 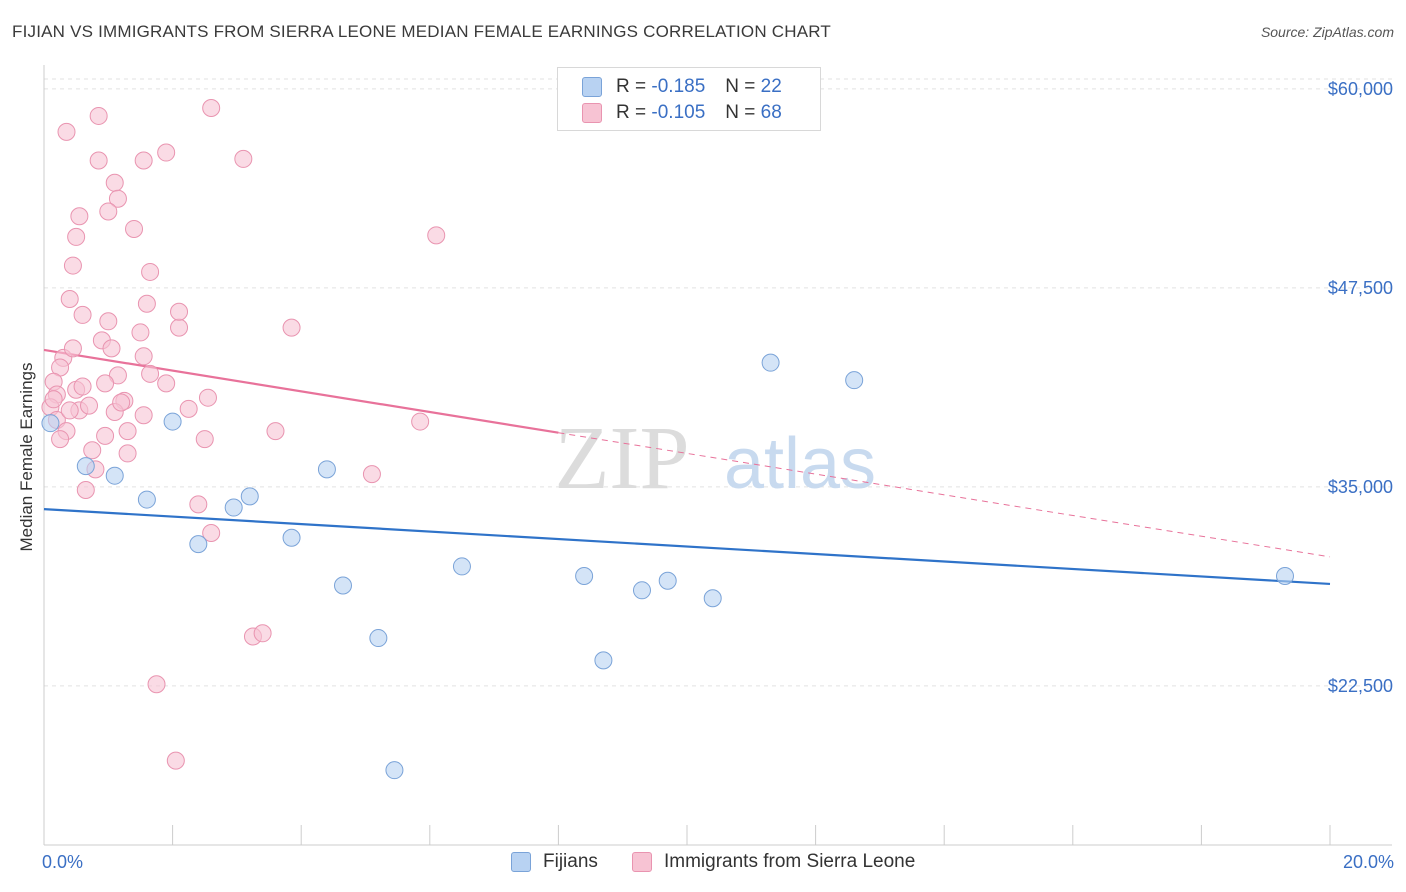 I want to click on y-tick-label: $47,500, so click(x=1360, y=288).